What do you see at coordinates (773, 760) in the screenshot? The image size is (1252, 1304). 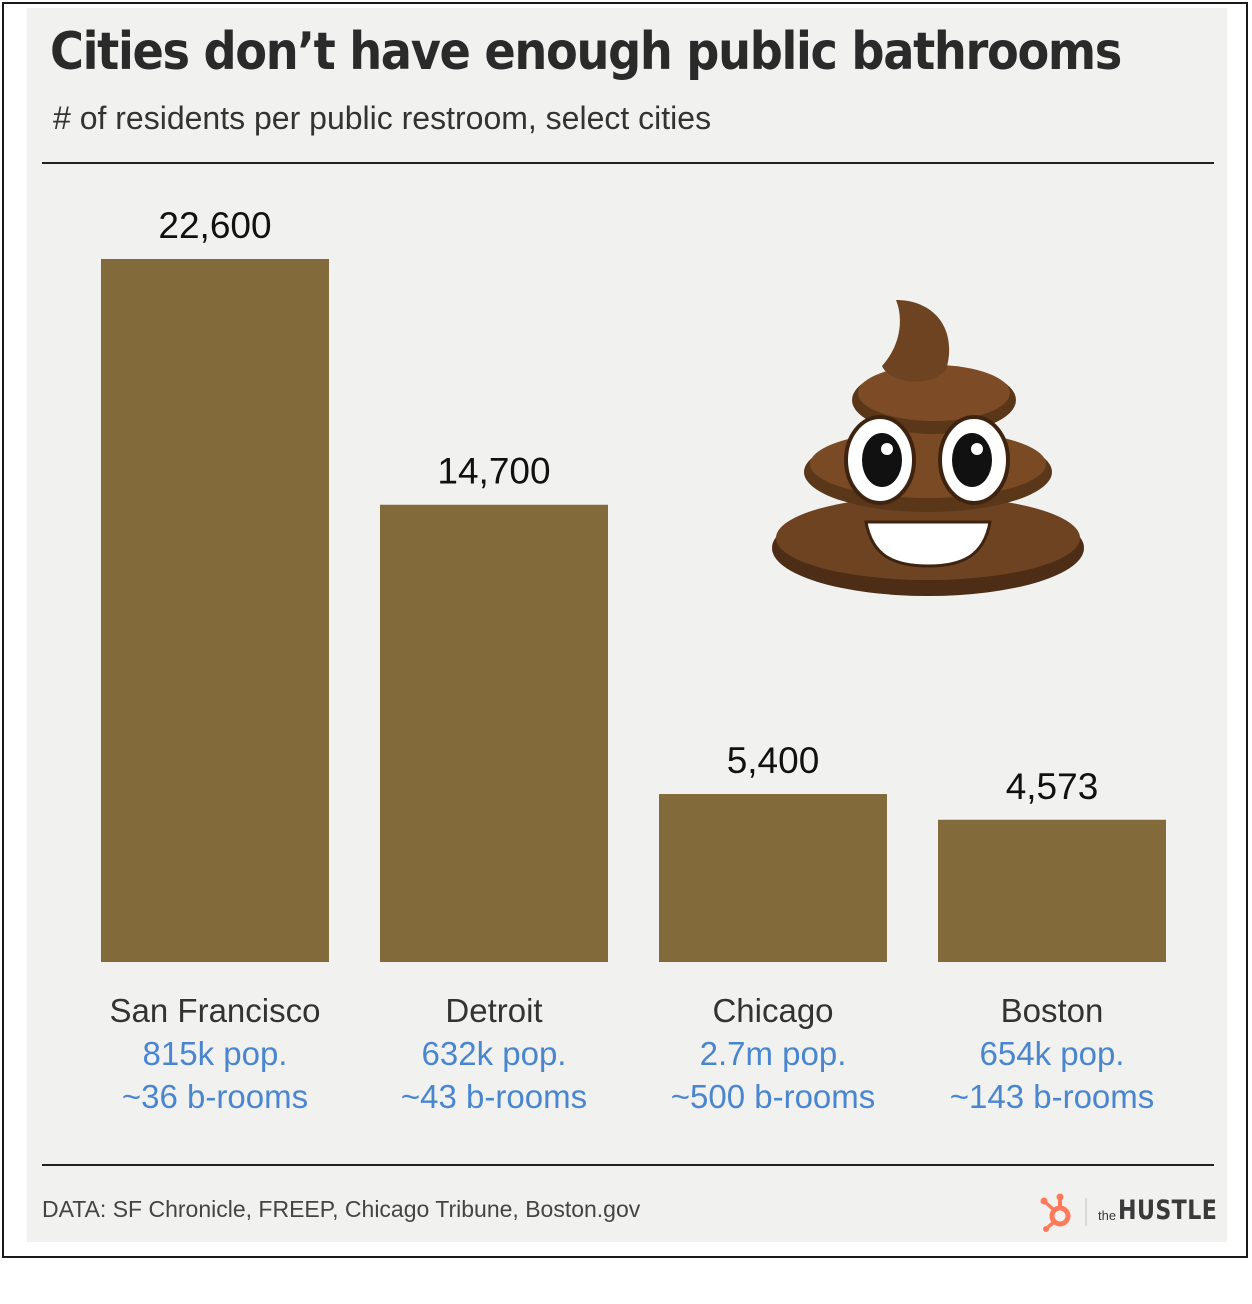 I see `value-label-chicago: 5,400` at bounding box center [773, 760].